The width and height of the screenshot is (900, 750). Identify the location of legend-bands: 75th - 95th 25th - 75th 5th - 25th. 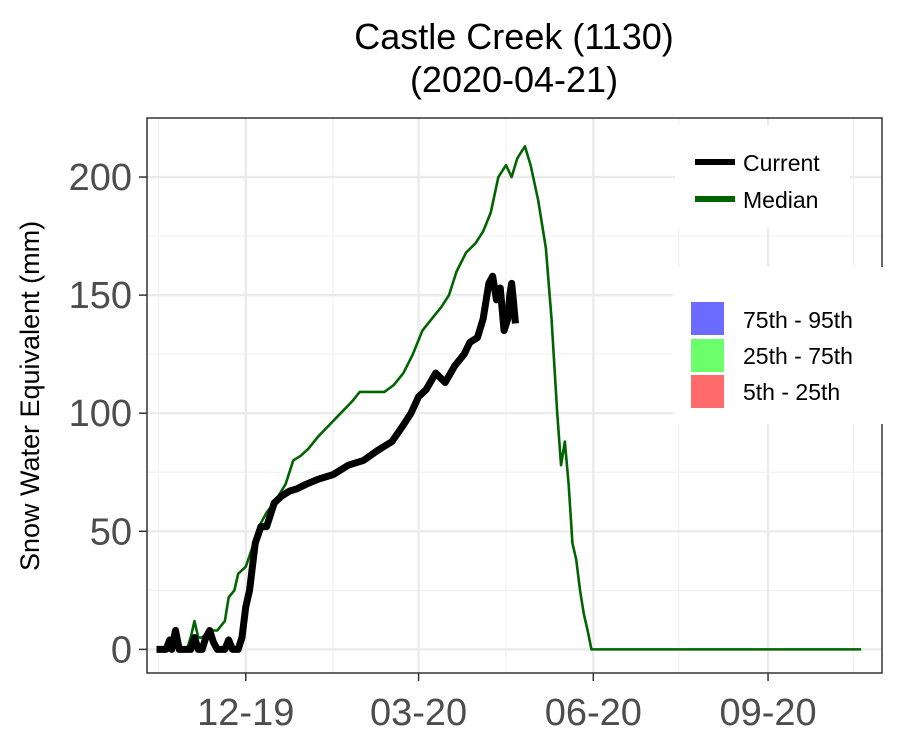
(779, 345).